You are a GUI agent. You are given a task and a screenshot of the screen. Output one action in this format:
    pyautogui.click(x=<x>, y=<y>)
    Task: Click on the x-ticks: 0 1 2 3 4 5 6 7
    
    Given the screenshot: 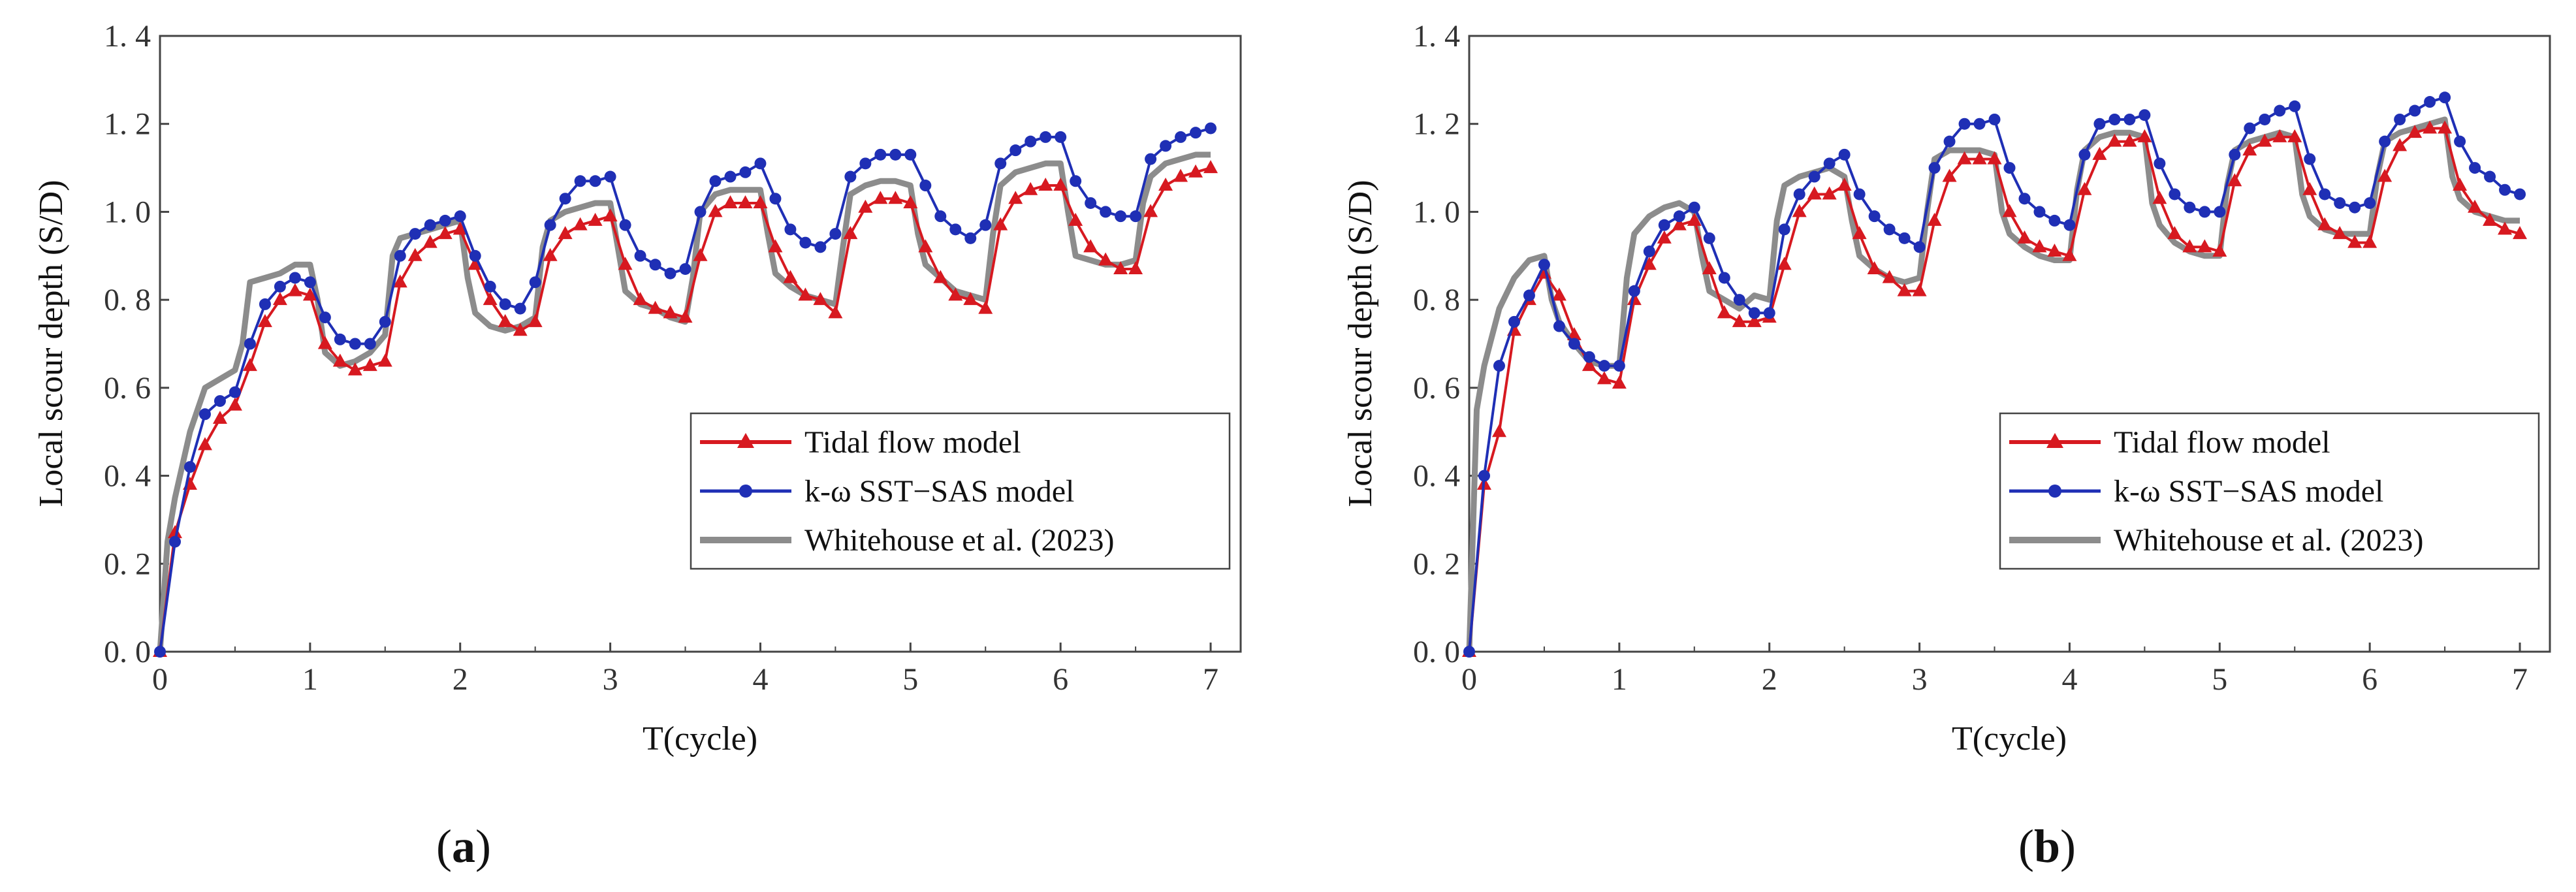 What is the action you would take?
    pyautogui.click(x=685, y=670)
    